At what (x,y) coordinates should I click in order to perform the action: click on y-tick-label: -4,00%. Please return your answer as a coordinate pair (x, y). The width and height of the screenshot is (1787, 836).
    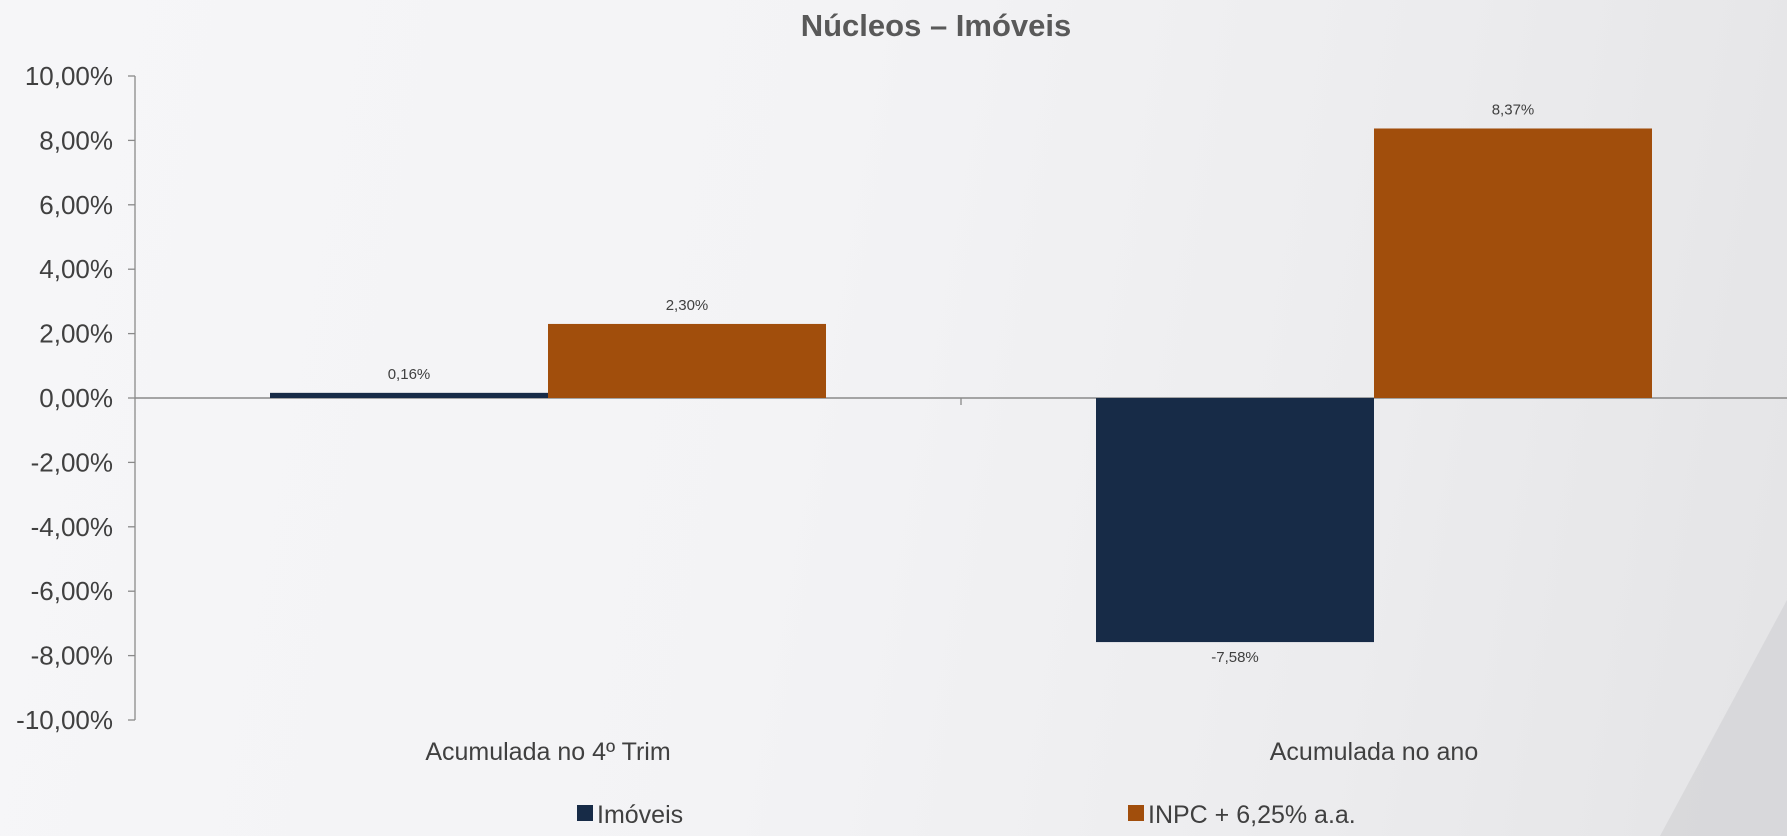
    Looking at the image, I should click on (72, 527).